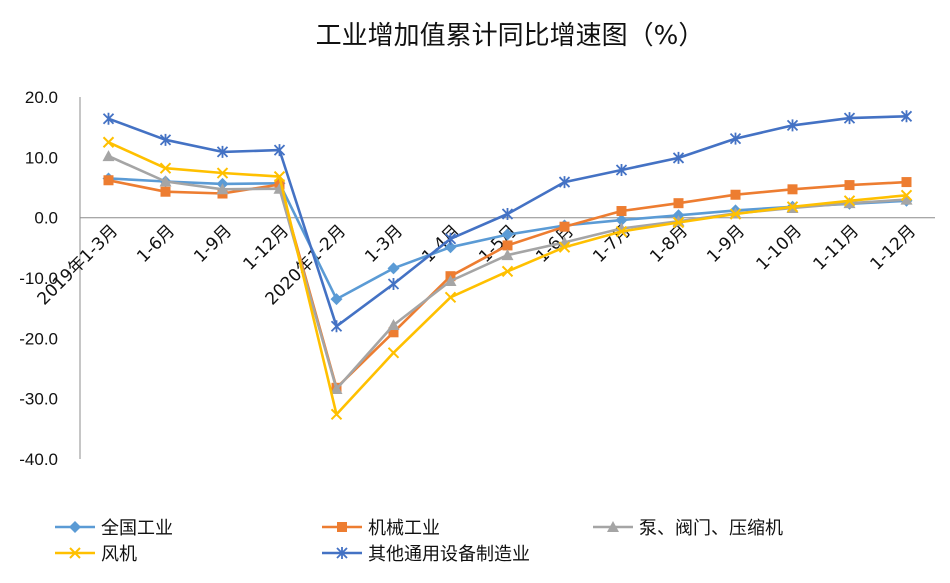 This screenshot has height=583, width=950. What do you see at coordinates (119, 554) in the screenshot?
I see `legend-label: 风机` at bounding box center [119, 554].